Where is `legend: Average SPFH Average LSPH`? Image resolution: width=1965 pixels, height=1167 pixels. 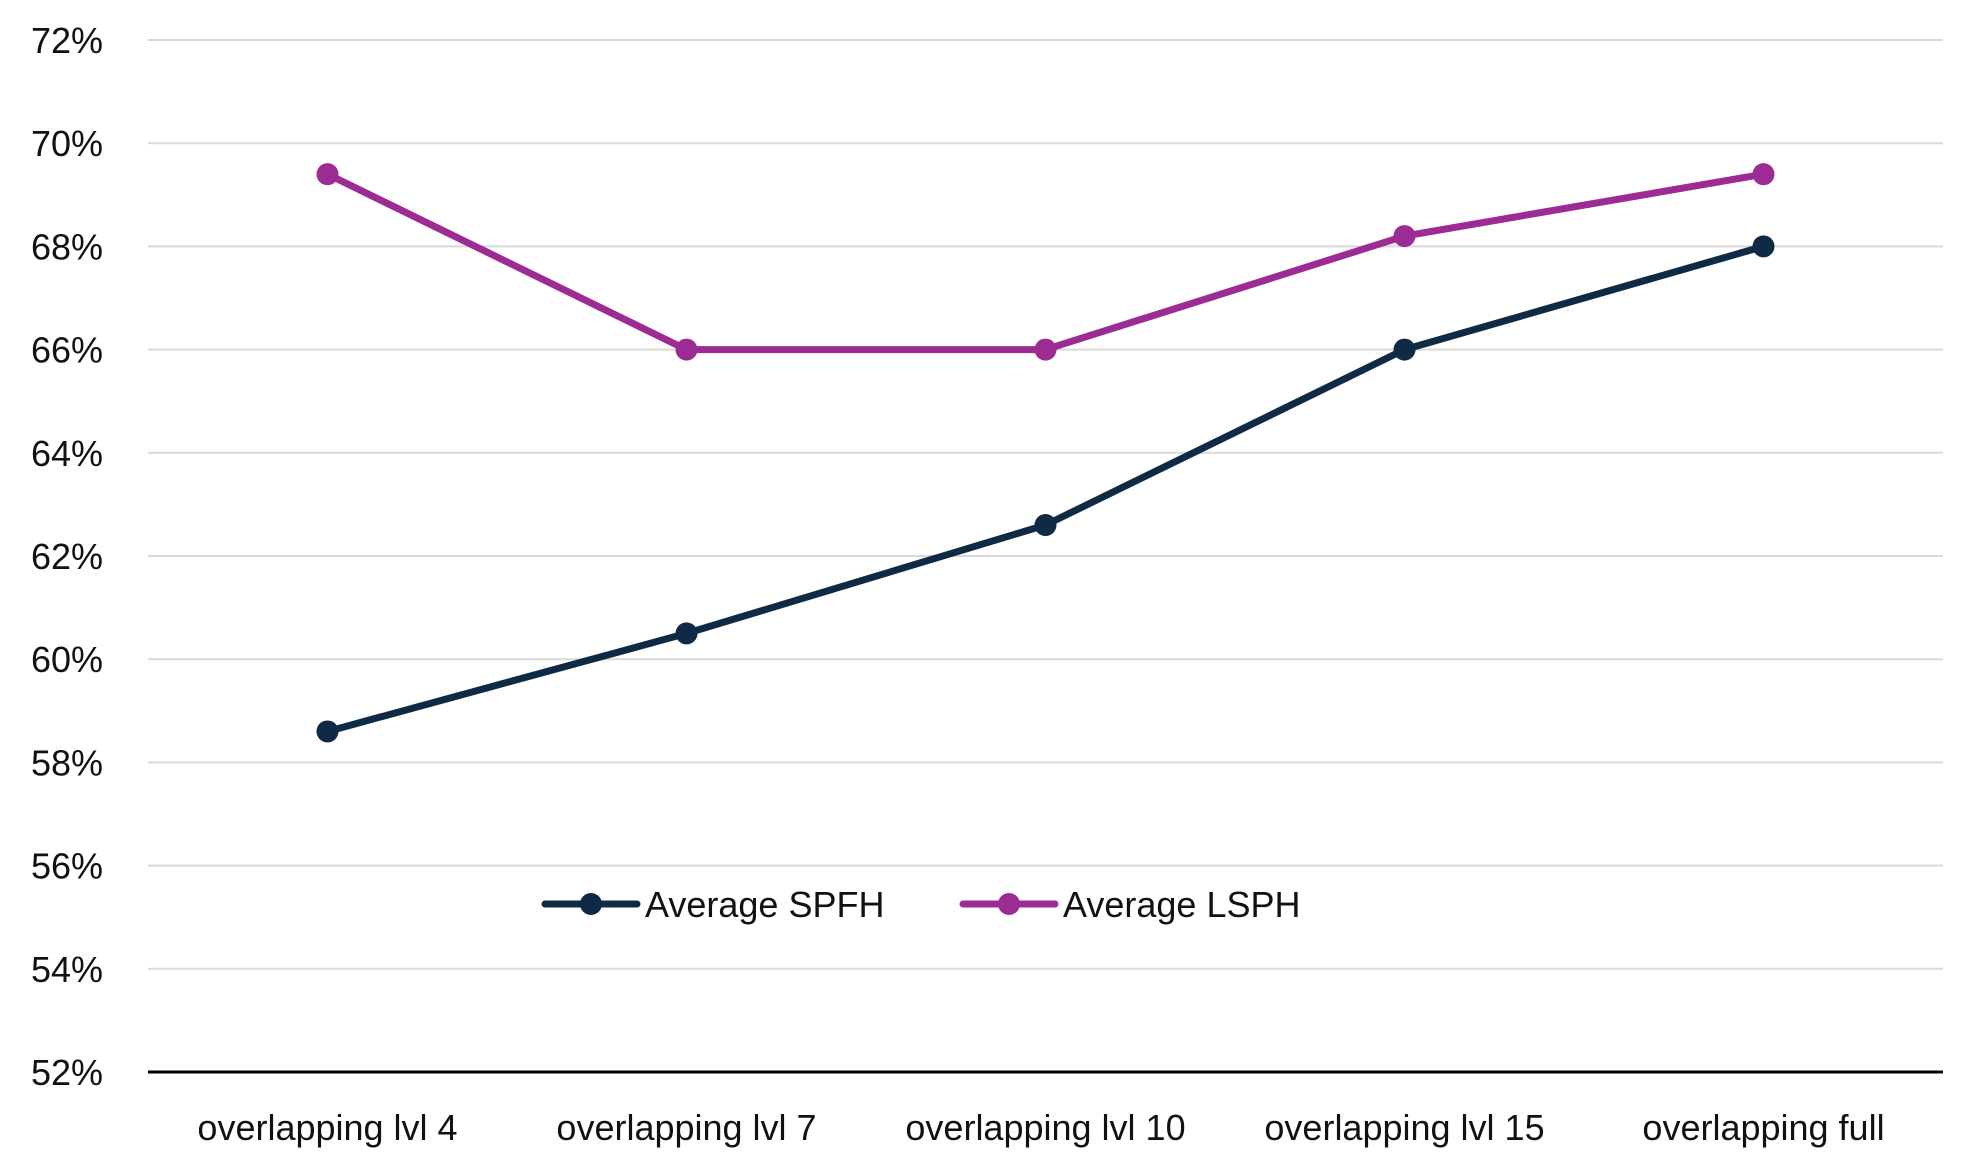
legend: Average SPFH Average LSPH is located at coordinates (920, 904).